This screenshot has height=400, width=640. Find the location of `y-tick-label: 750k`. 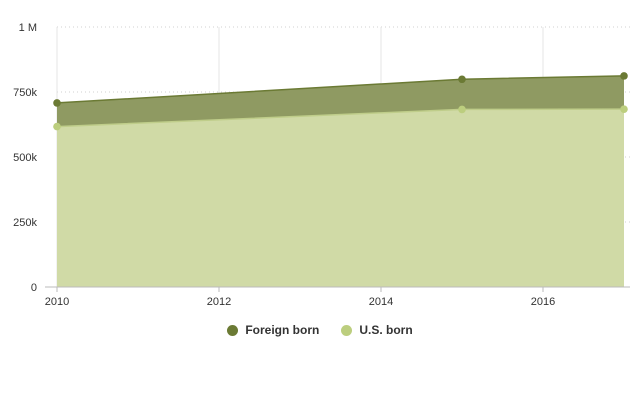

y-tick-label: 750k is located at coordinates (25, 93).